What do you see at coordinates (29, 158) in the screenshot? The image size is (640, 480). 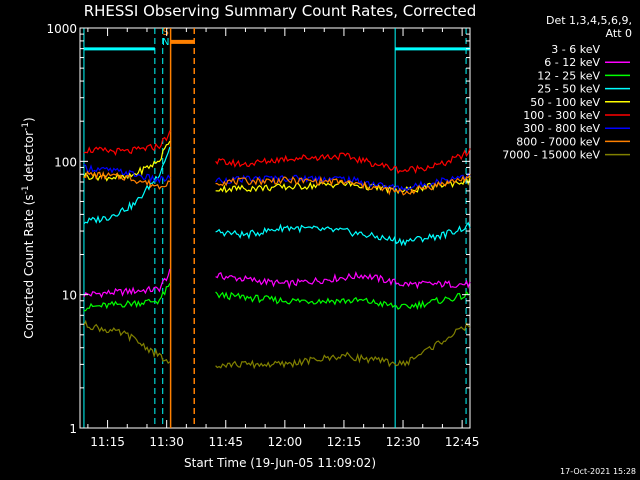 I see `y-axis-label-mid: detector` at bounding box center [29, 158].